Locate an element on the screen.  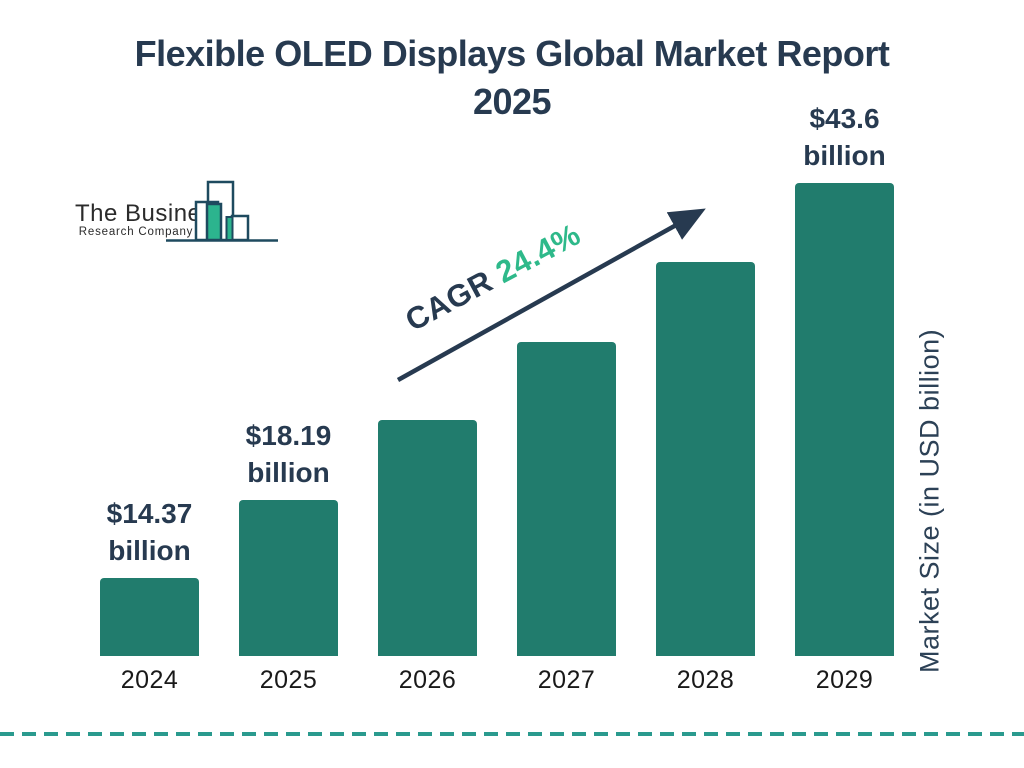
bar-2028 is located at coordinates (705, 459).